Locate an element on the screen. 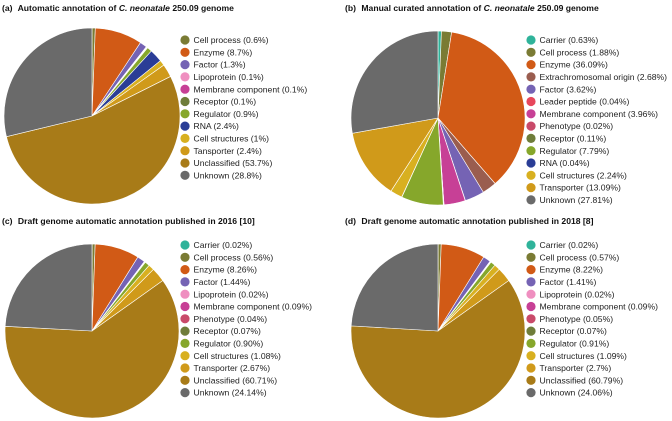  legend-label-cell_structures: Cell structures (1%) is located at coordinates (232, 139).